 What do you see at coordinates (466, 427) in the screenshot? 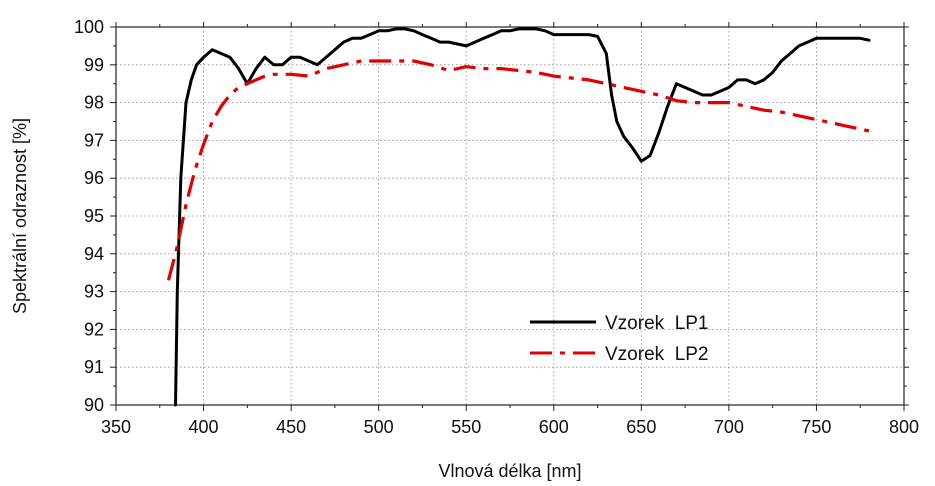
I see `x-tick-label: 550` at bounding box center [466, 427].